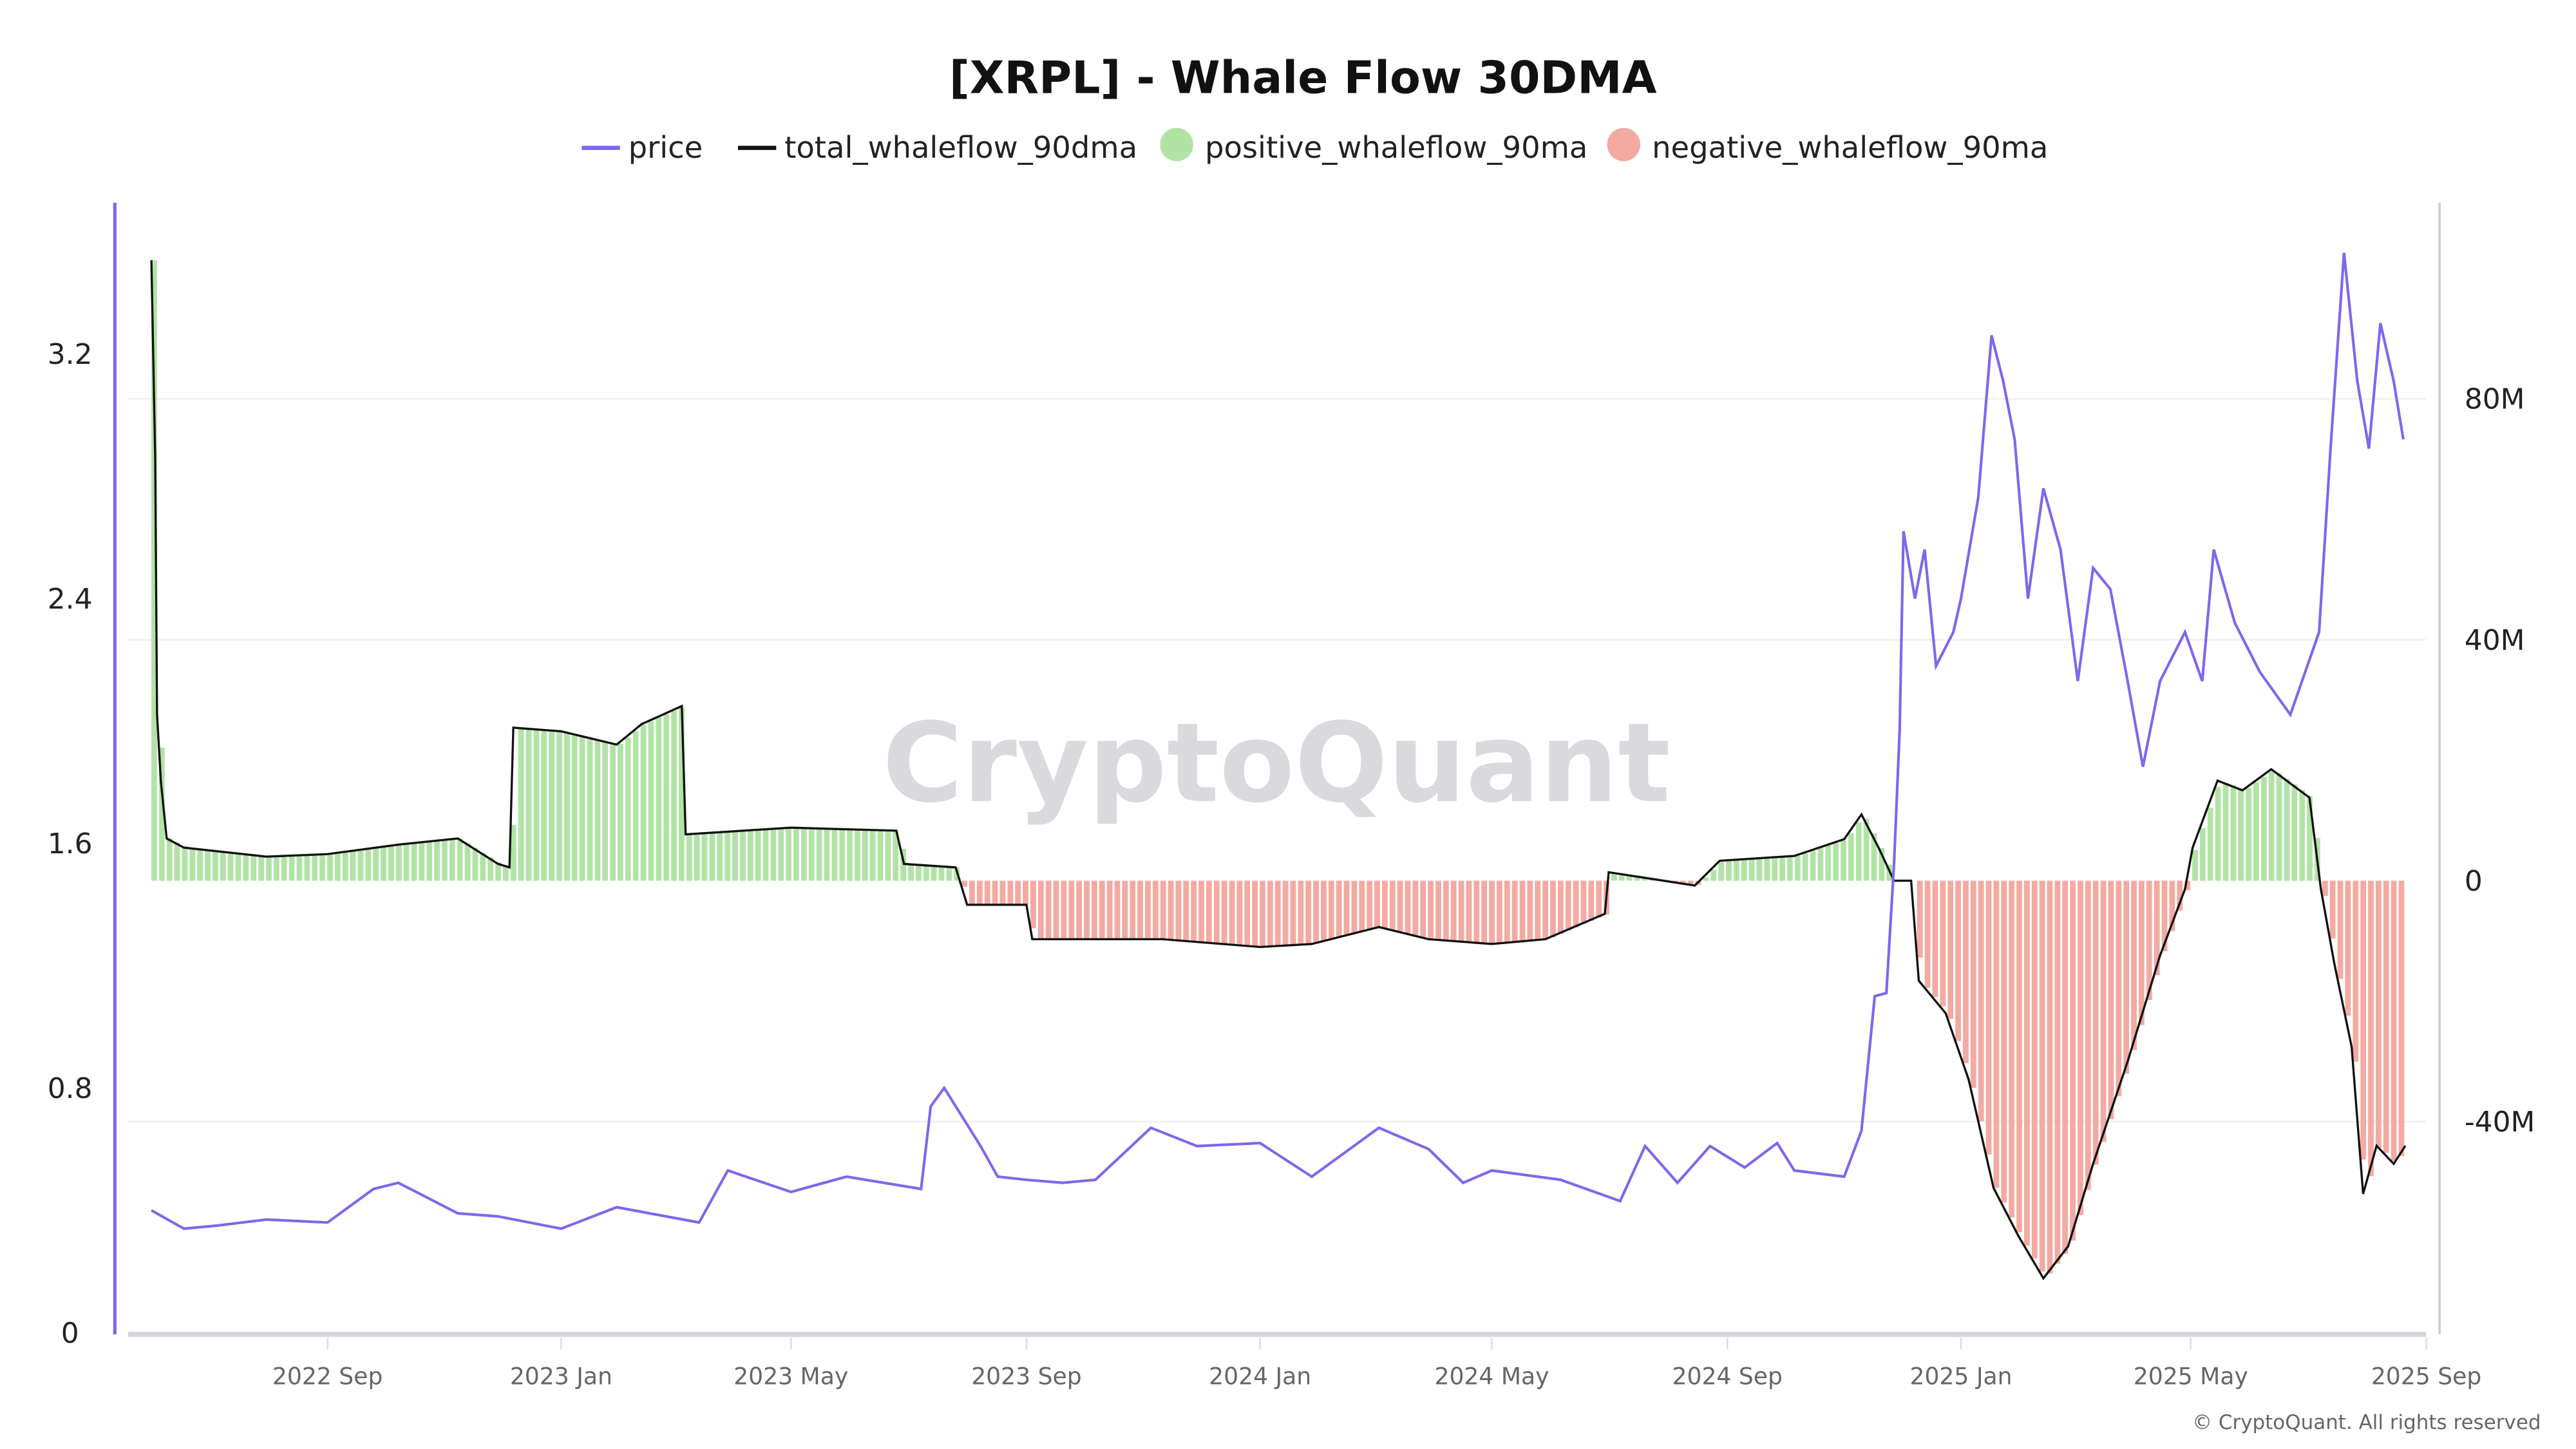  What do you see at coordinates (70, 1089) in the screenshot?
I see `left-tick-label: 0.8` at bounding box center [70, 1089].